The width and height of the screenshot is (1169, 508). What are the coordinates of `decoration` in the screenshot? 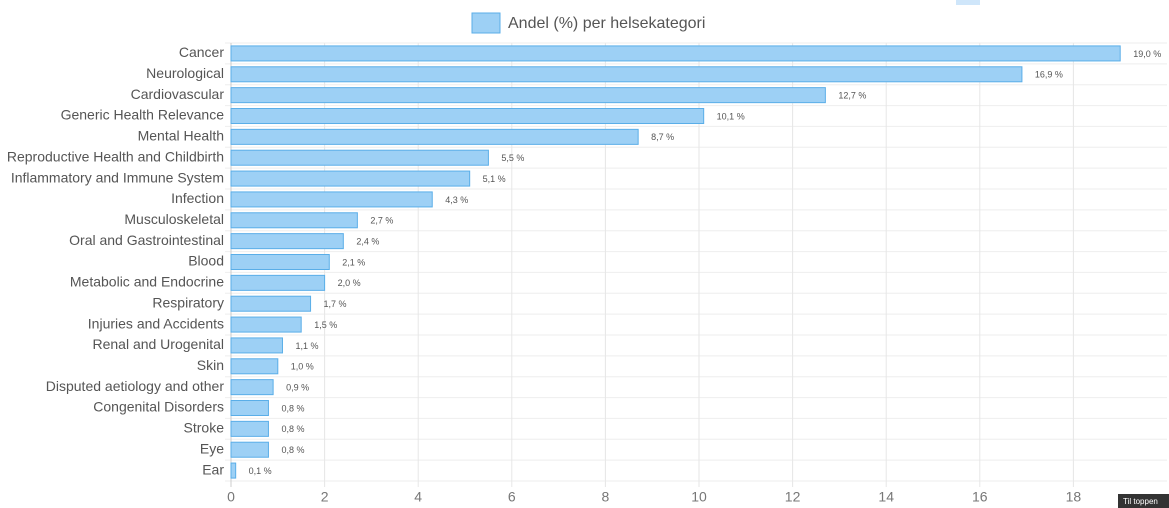 It's located at (968, 2).